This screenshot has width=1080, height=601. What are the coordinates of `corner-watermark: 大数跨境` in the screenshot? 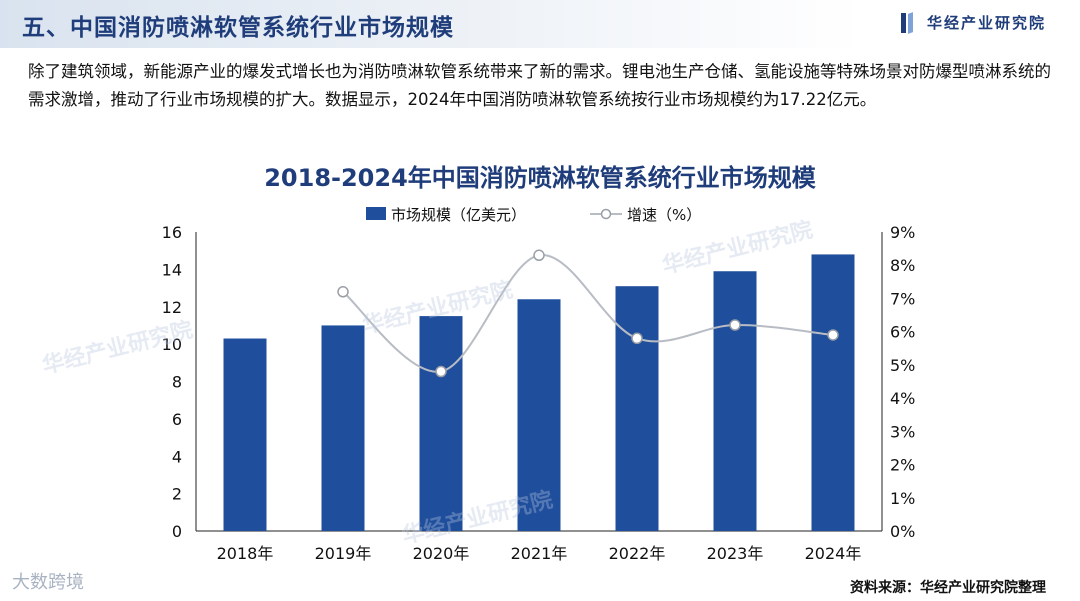 It's located at (48, 582).